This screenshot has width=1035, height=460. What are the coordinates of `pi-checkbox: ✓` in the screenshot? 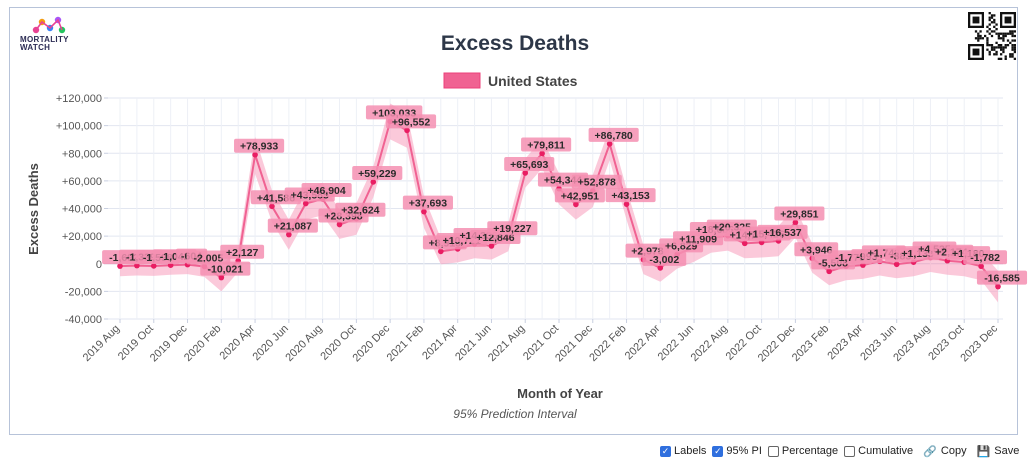 It's located at (718, 451).